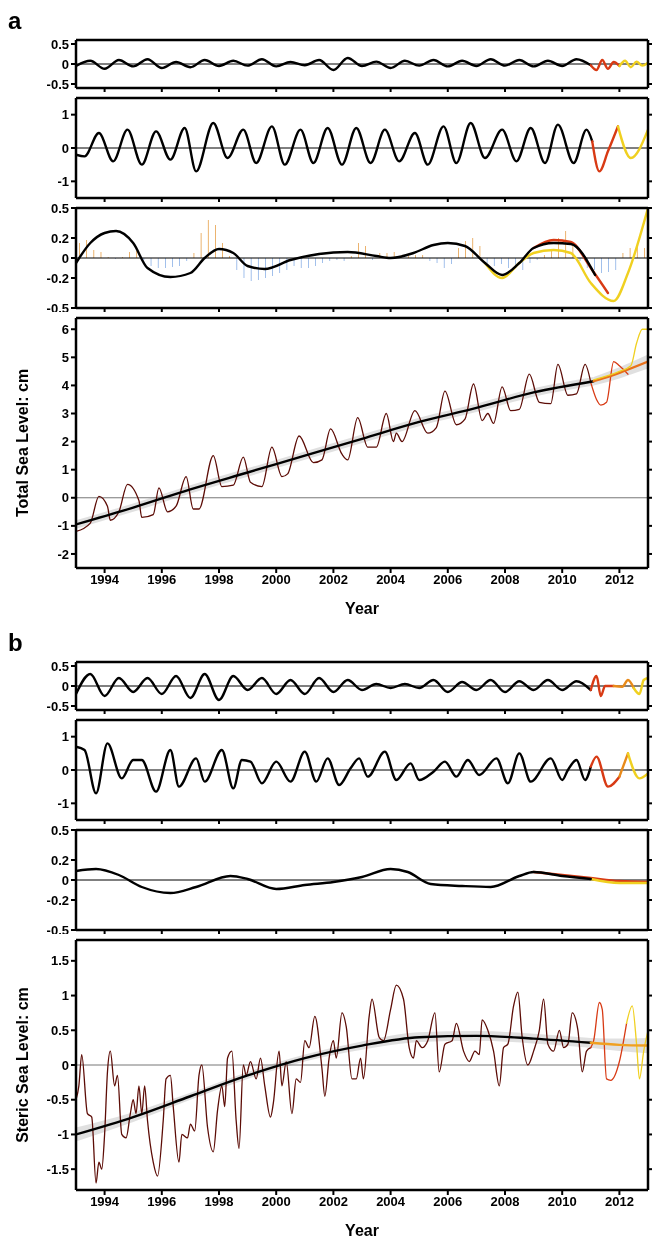 Image resolution: width=654 pixels, height=1237 pixels. What do you see at coordinates (63, 554) in the screenshot?
I see `y-tick-label: -2` at bounding box center [63, 554].